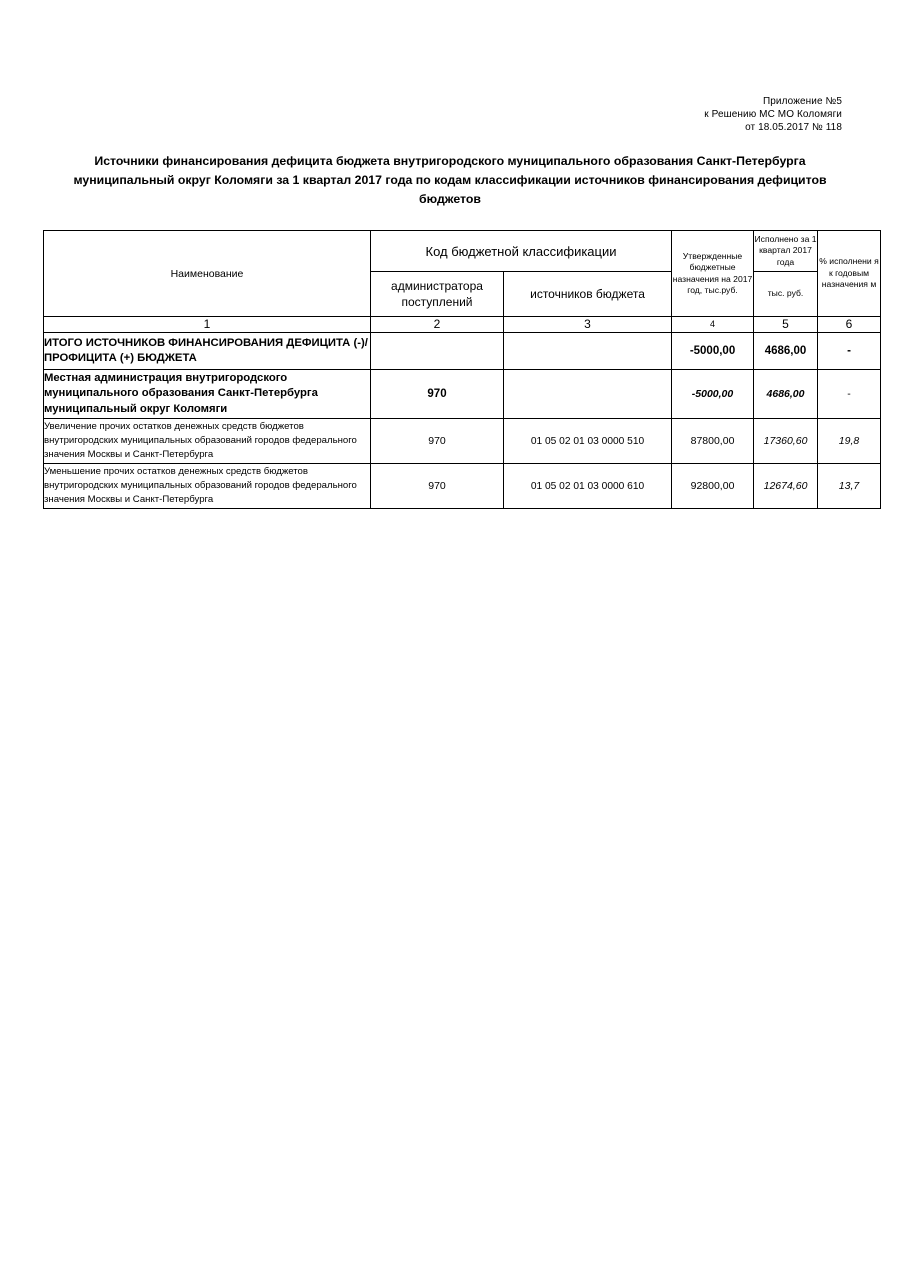  I want to click on row-0-approved: -5000,00, so click(713, 351).